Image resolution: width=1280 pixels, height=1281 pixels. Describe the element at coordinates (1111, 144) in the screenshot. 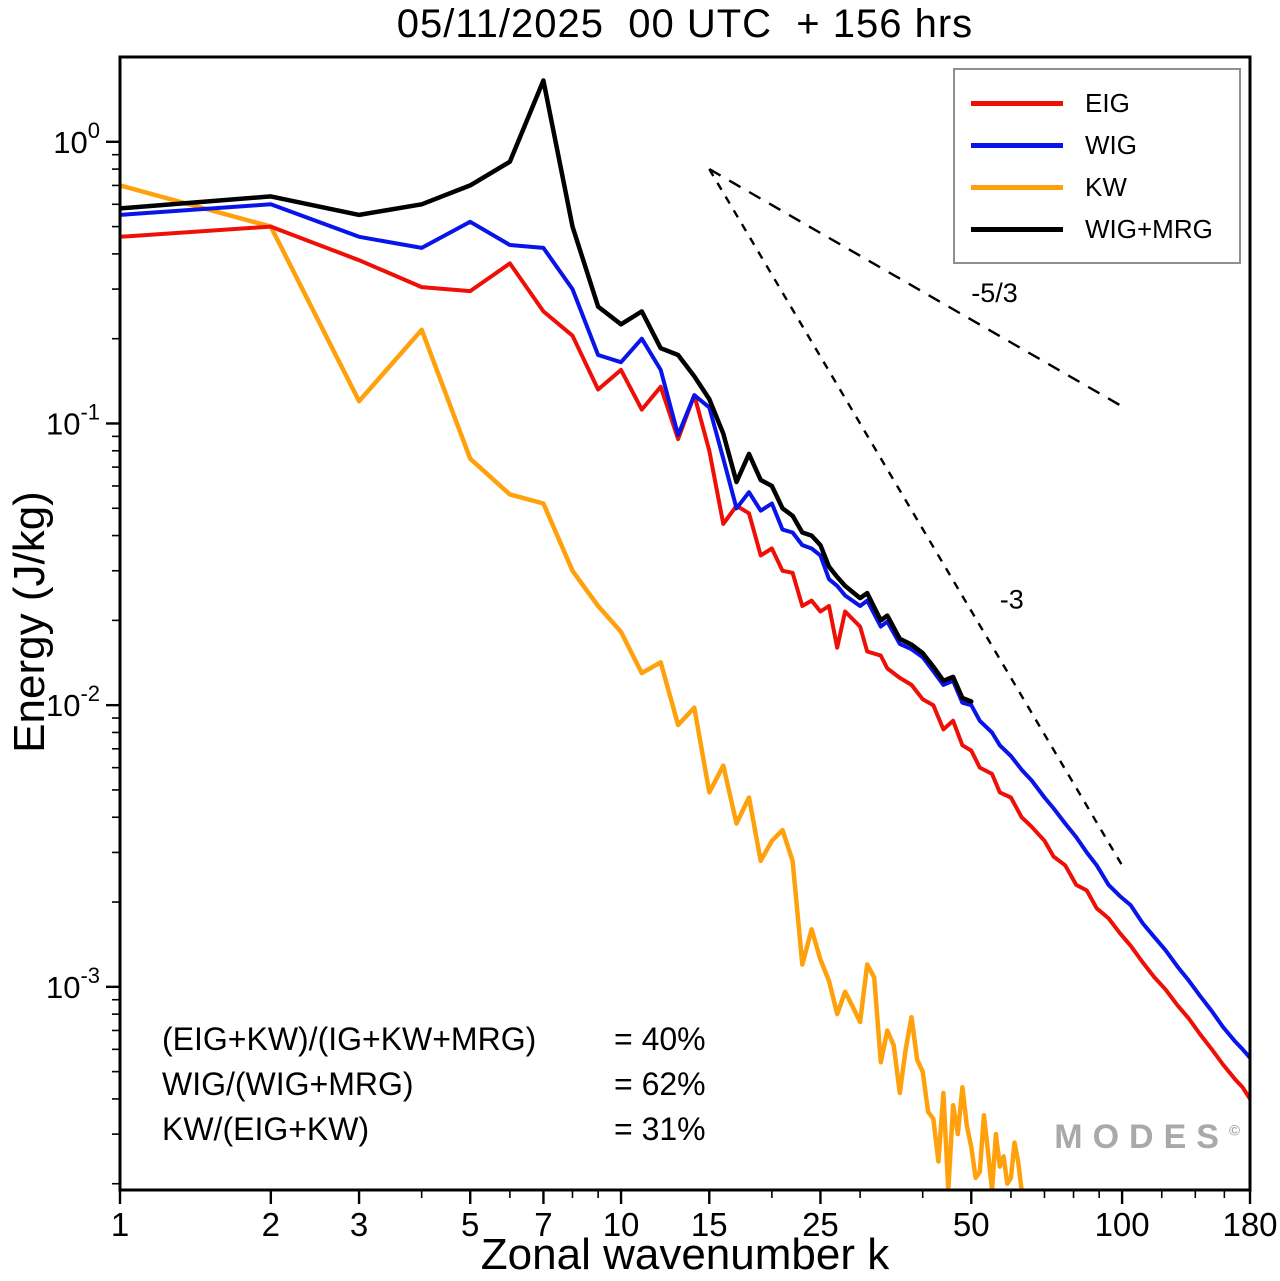

I see `legend-label-wig: WIG` at that location.